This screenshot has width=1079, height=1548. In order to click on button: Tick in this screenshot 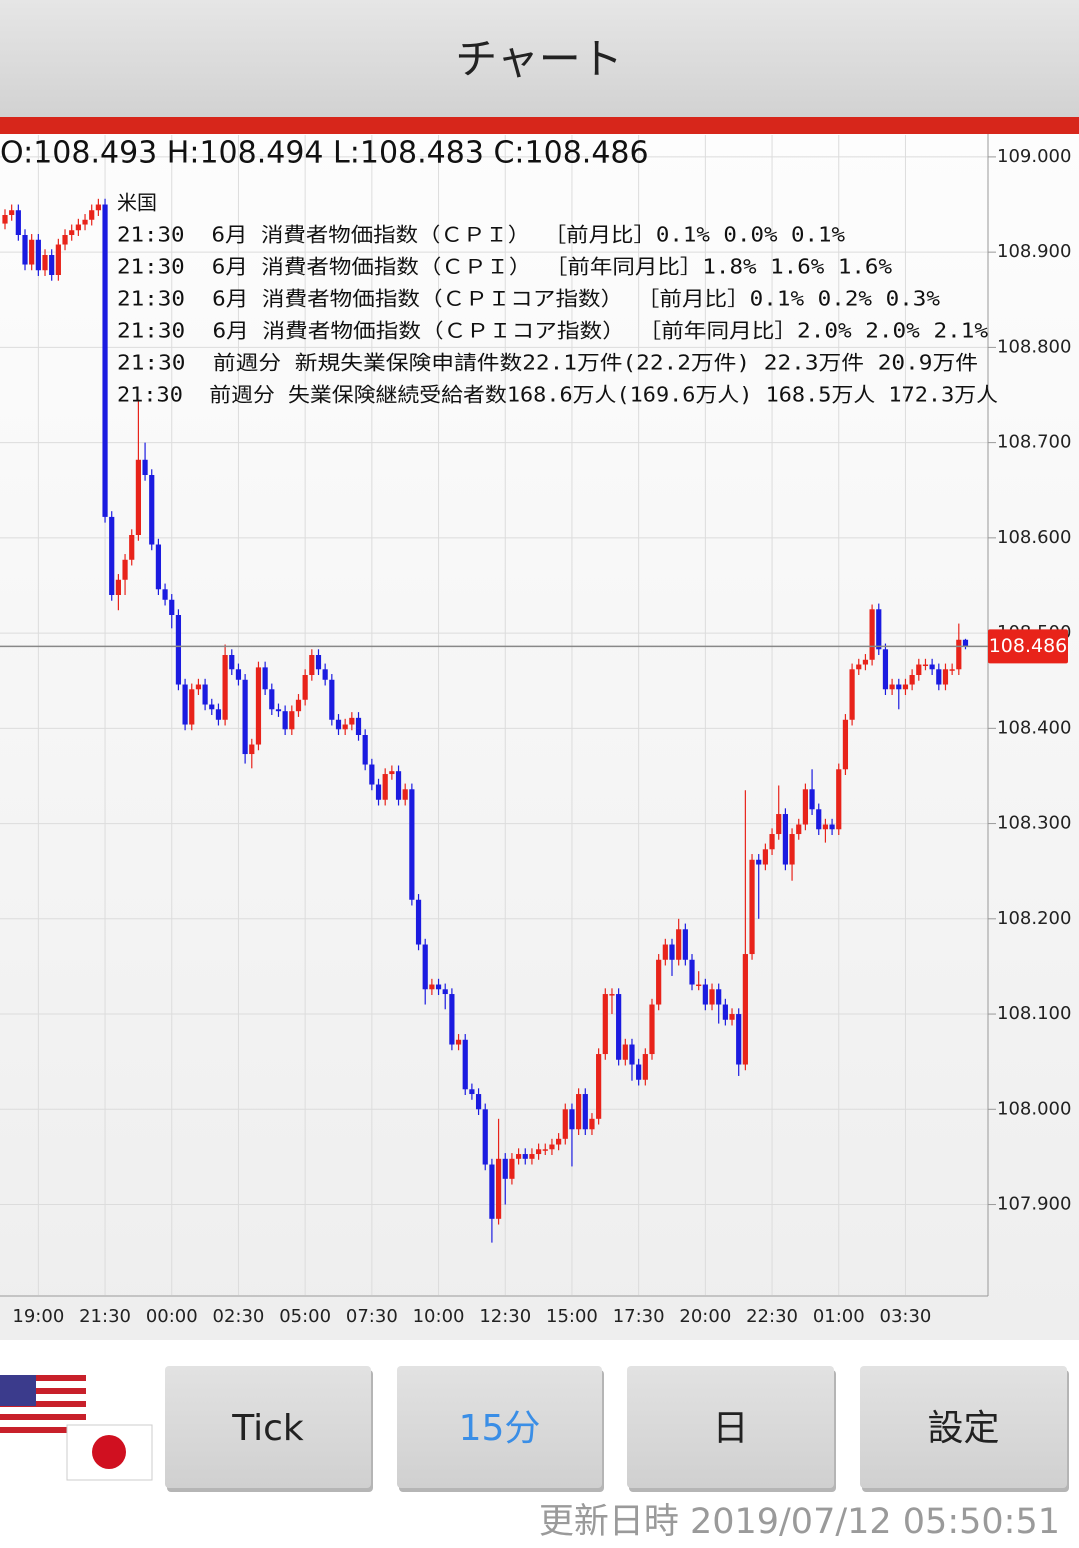, I will do `click(269, 1429)`.